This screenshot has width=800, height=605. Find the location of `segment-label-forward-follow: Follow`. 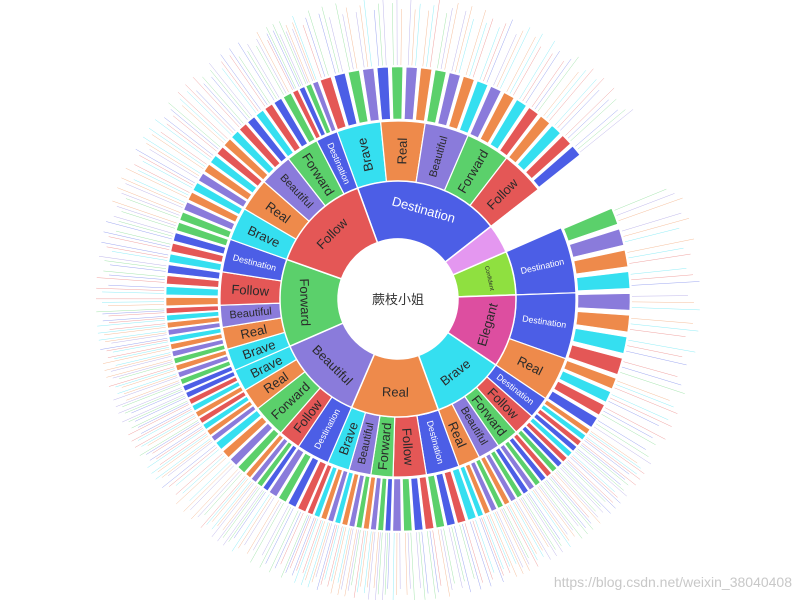

segment-label-forward-follow: Follow is located at coordinates (250, 290).